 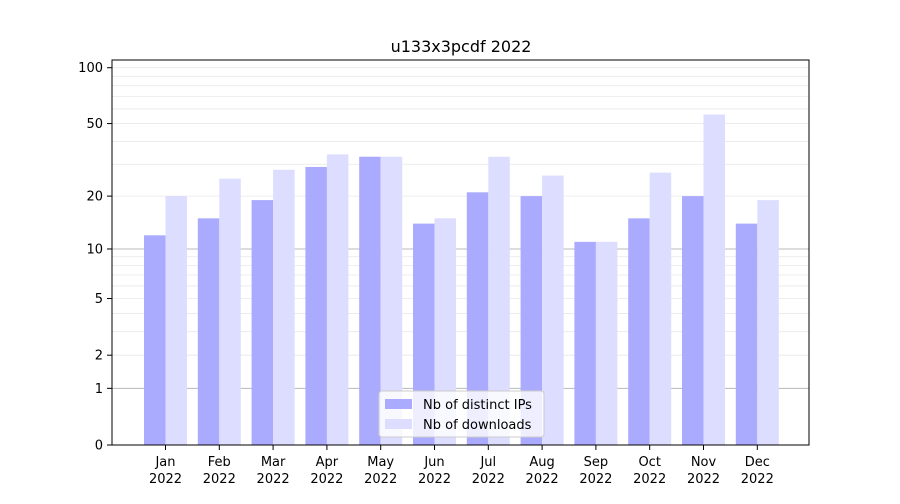 What do you see at coordinates (94, 124) in the screenshot?
I see `y-tick-label: 50` at bounding box center [94, 124].